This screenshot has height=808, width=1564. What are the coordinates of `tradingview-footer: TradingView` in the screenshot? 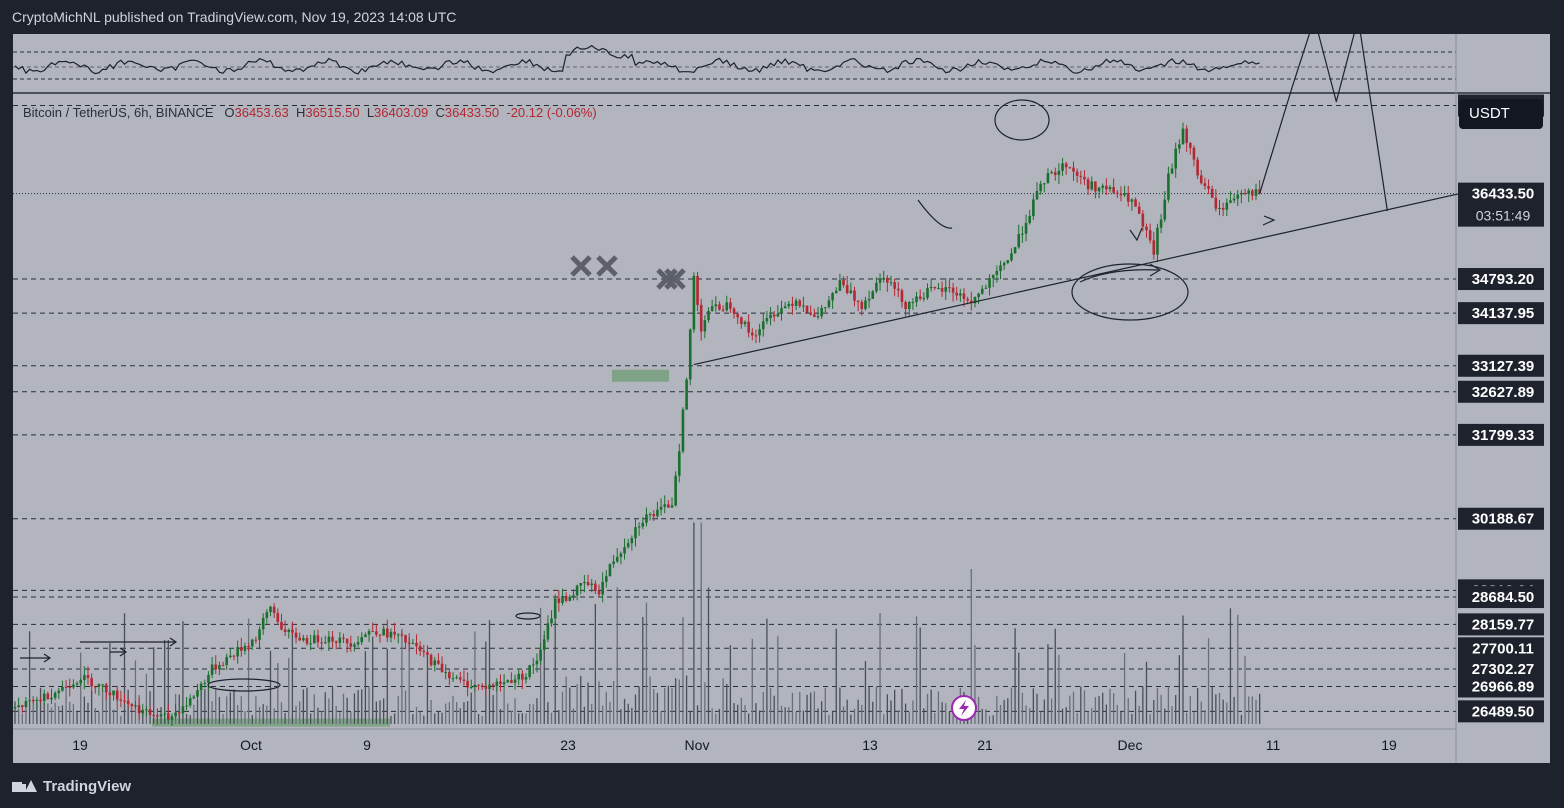 It's located at (71, 786).